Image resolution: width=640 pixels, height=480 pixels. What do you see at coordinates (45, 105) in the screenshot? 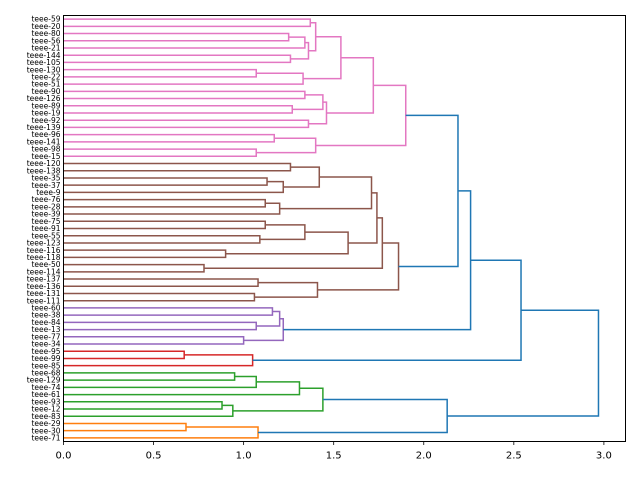
I see `leaf-label: teee-89` at bounding box center [45, 105].